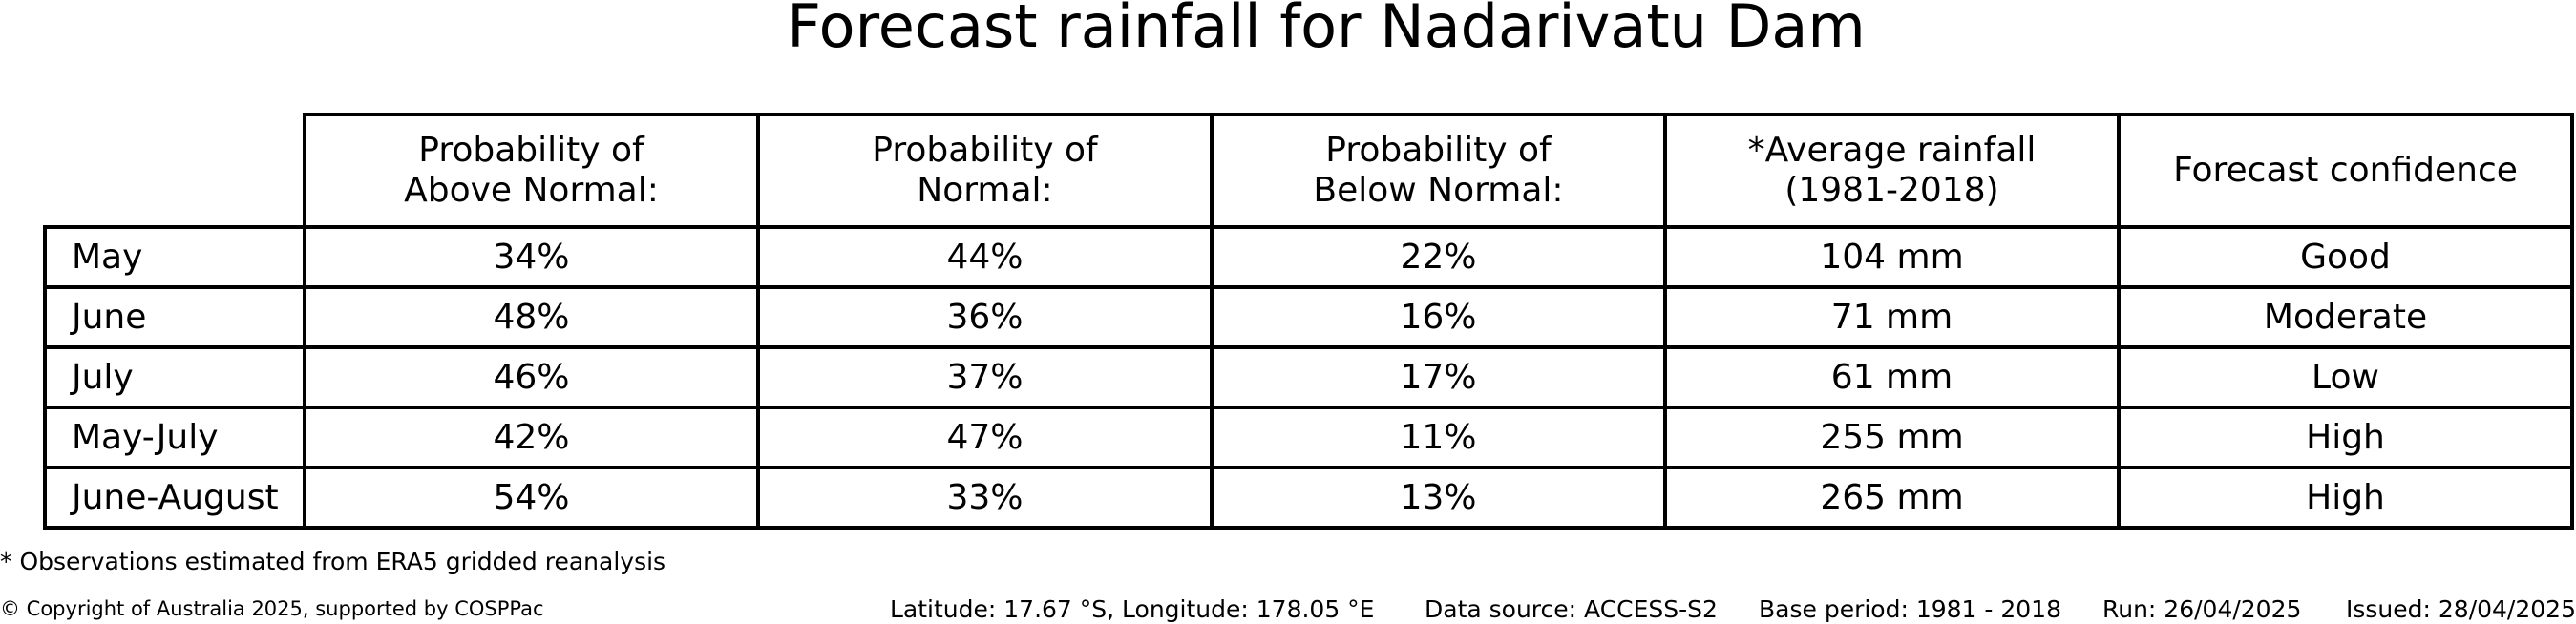 This screenshot has height=624, width=2576. Describe the element at coordinates (175, 172) in the screenshot. I see `header-corner` at that location.